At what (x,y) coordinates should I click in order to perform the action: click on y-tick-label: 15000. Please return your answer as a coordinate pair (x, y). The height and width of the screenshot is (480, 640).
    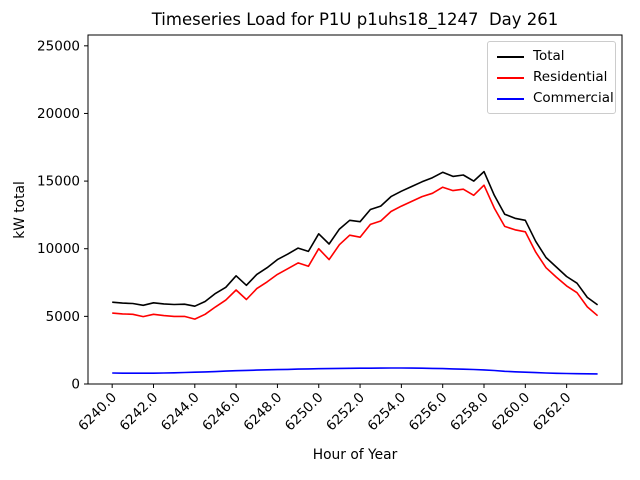
    Looking at the image, I should click on (58, 182).